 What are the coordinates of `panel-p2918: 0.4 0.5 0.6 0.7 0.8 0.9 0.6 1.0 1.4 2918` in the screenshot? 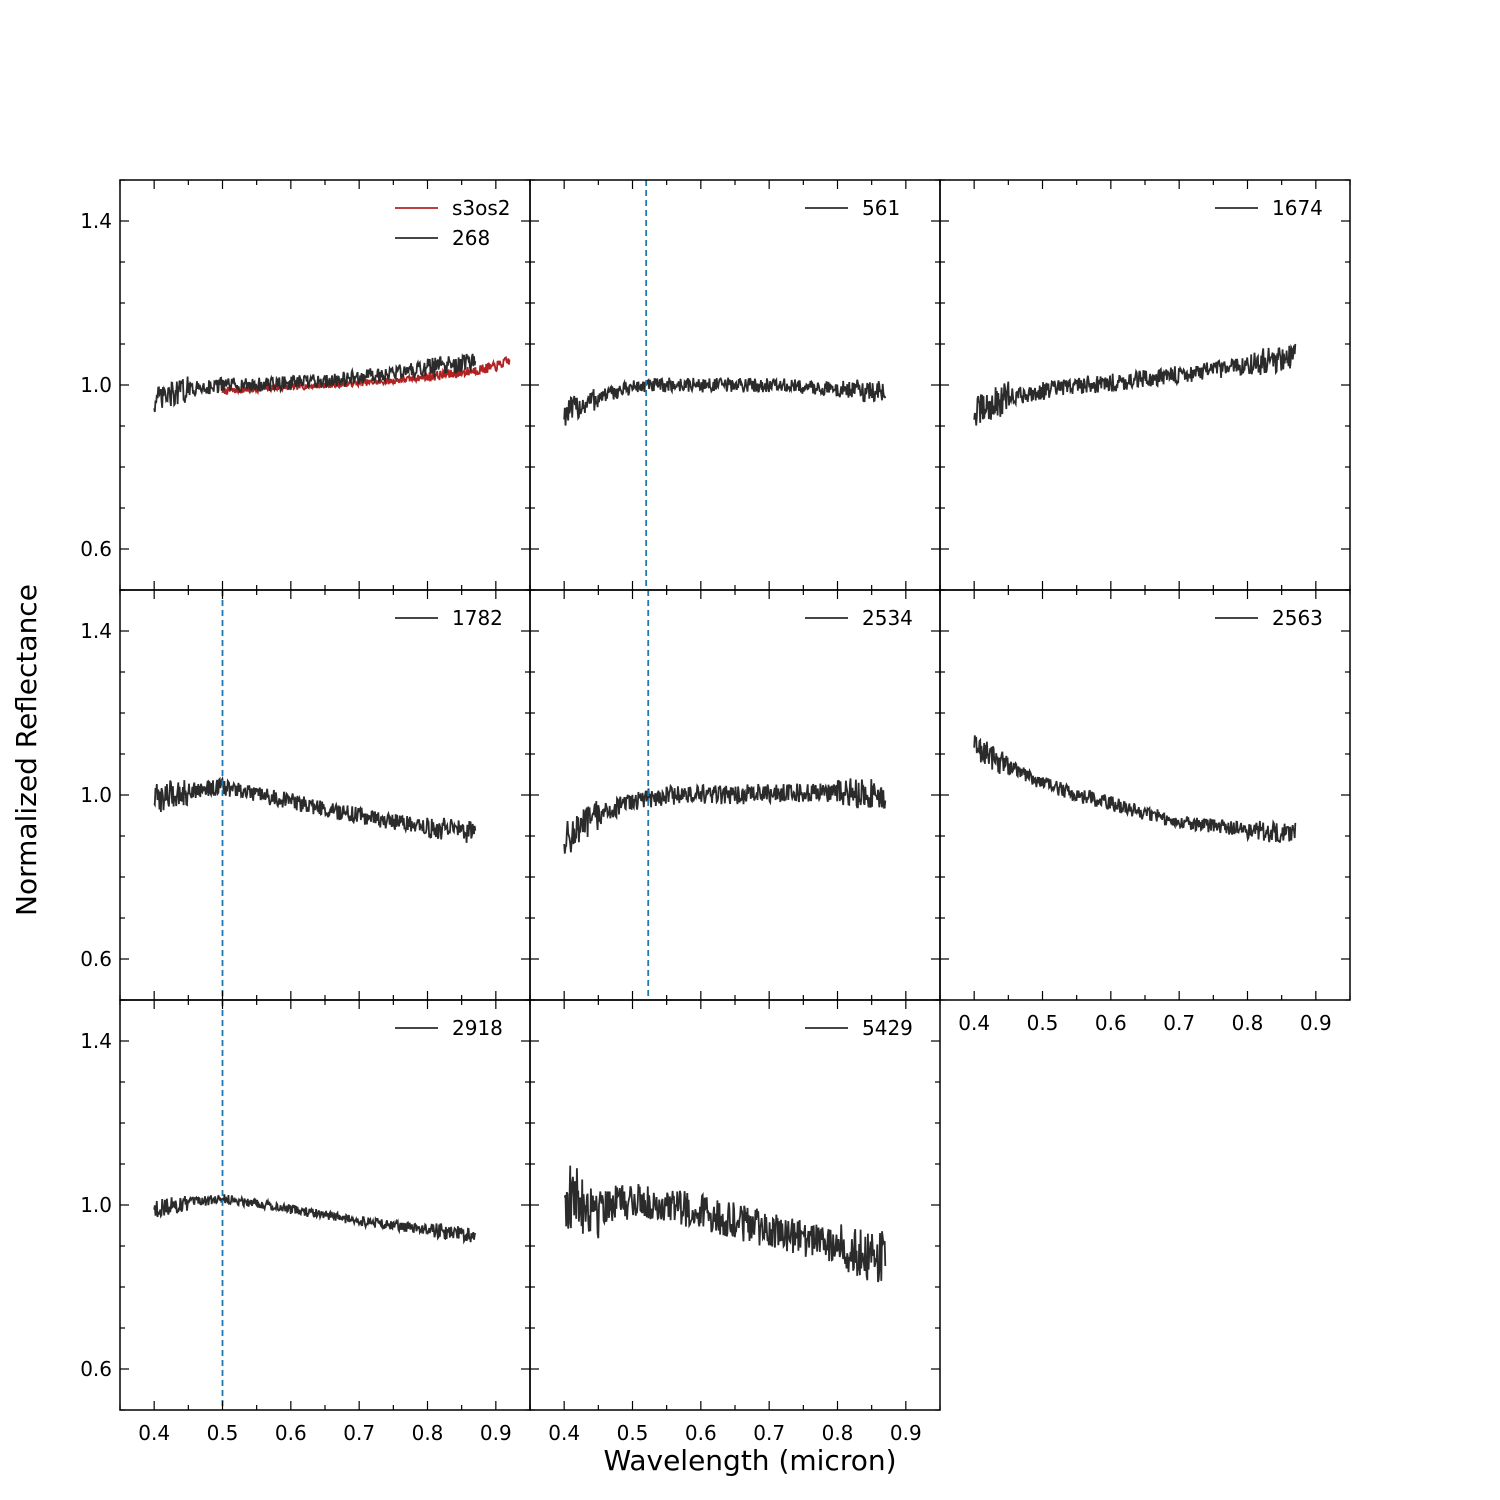 It's located at (305, 1222).